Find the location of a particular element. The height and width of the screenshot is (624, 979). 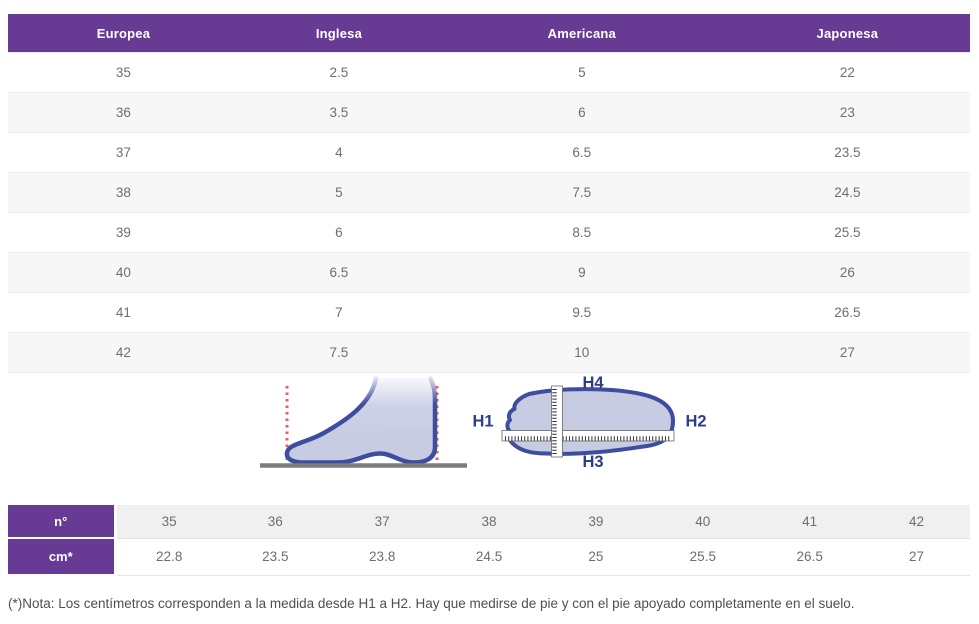

conversion-header-row: Europea Inglesa Americana Japonesa is located at coordinates (489, 33).